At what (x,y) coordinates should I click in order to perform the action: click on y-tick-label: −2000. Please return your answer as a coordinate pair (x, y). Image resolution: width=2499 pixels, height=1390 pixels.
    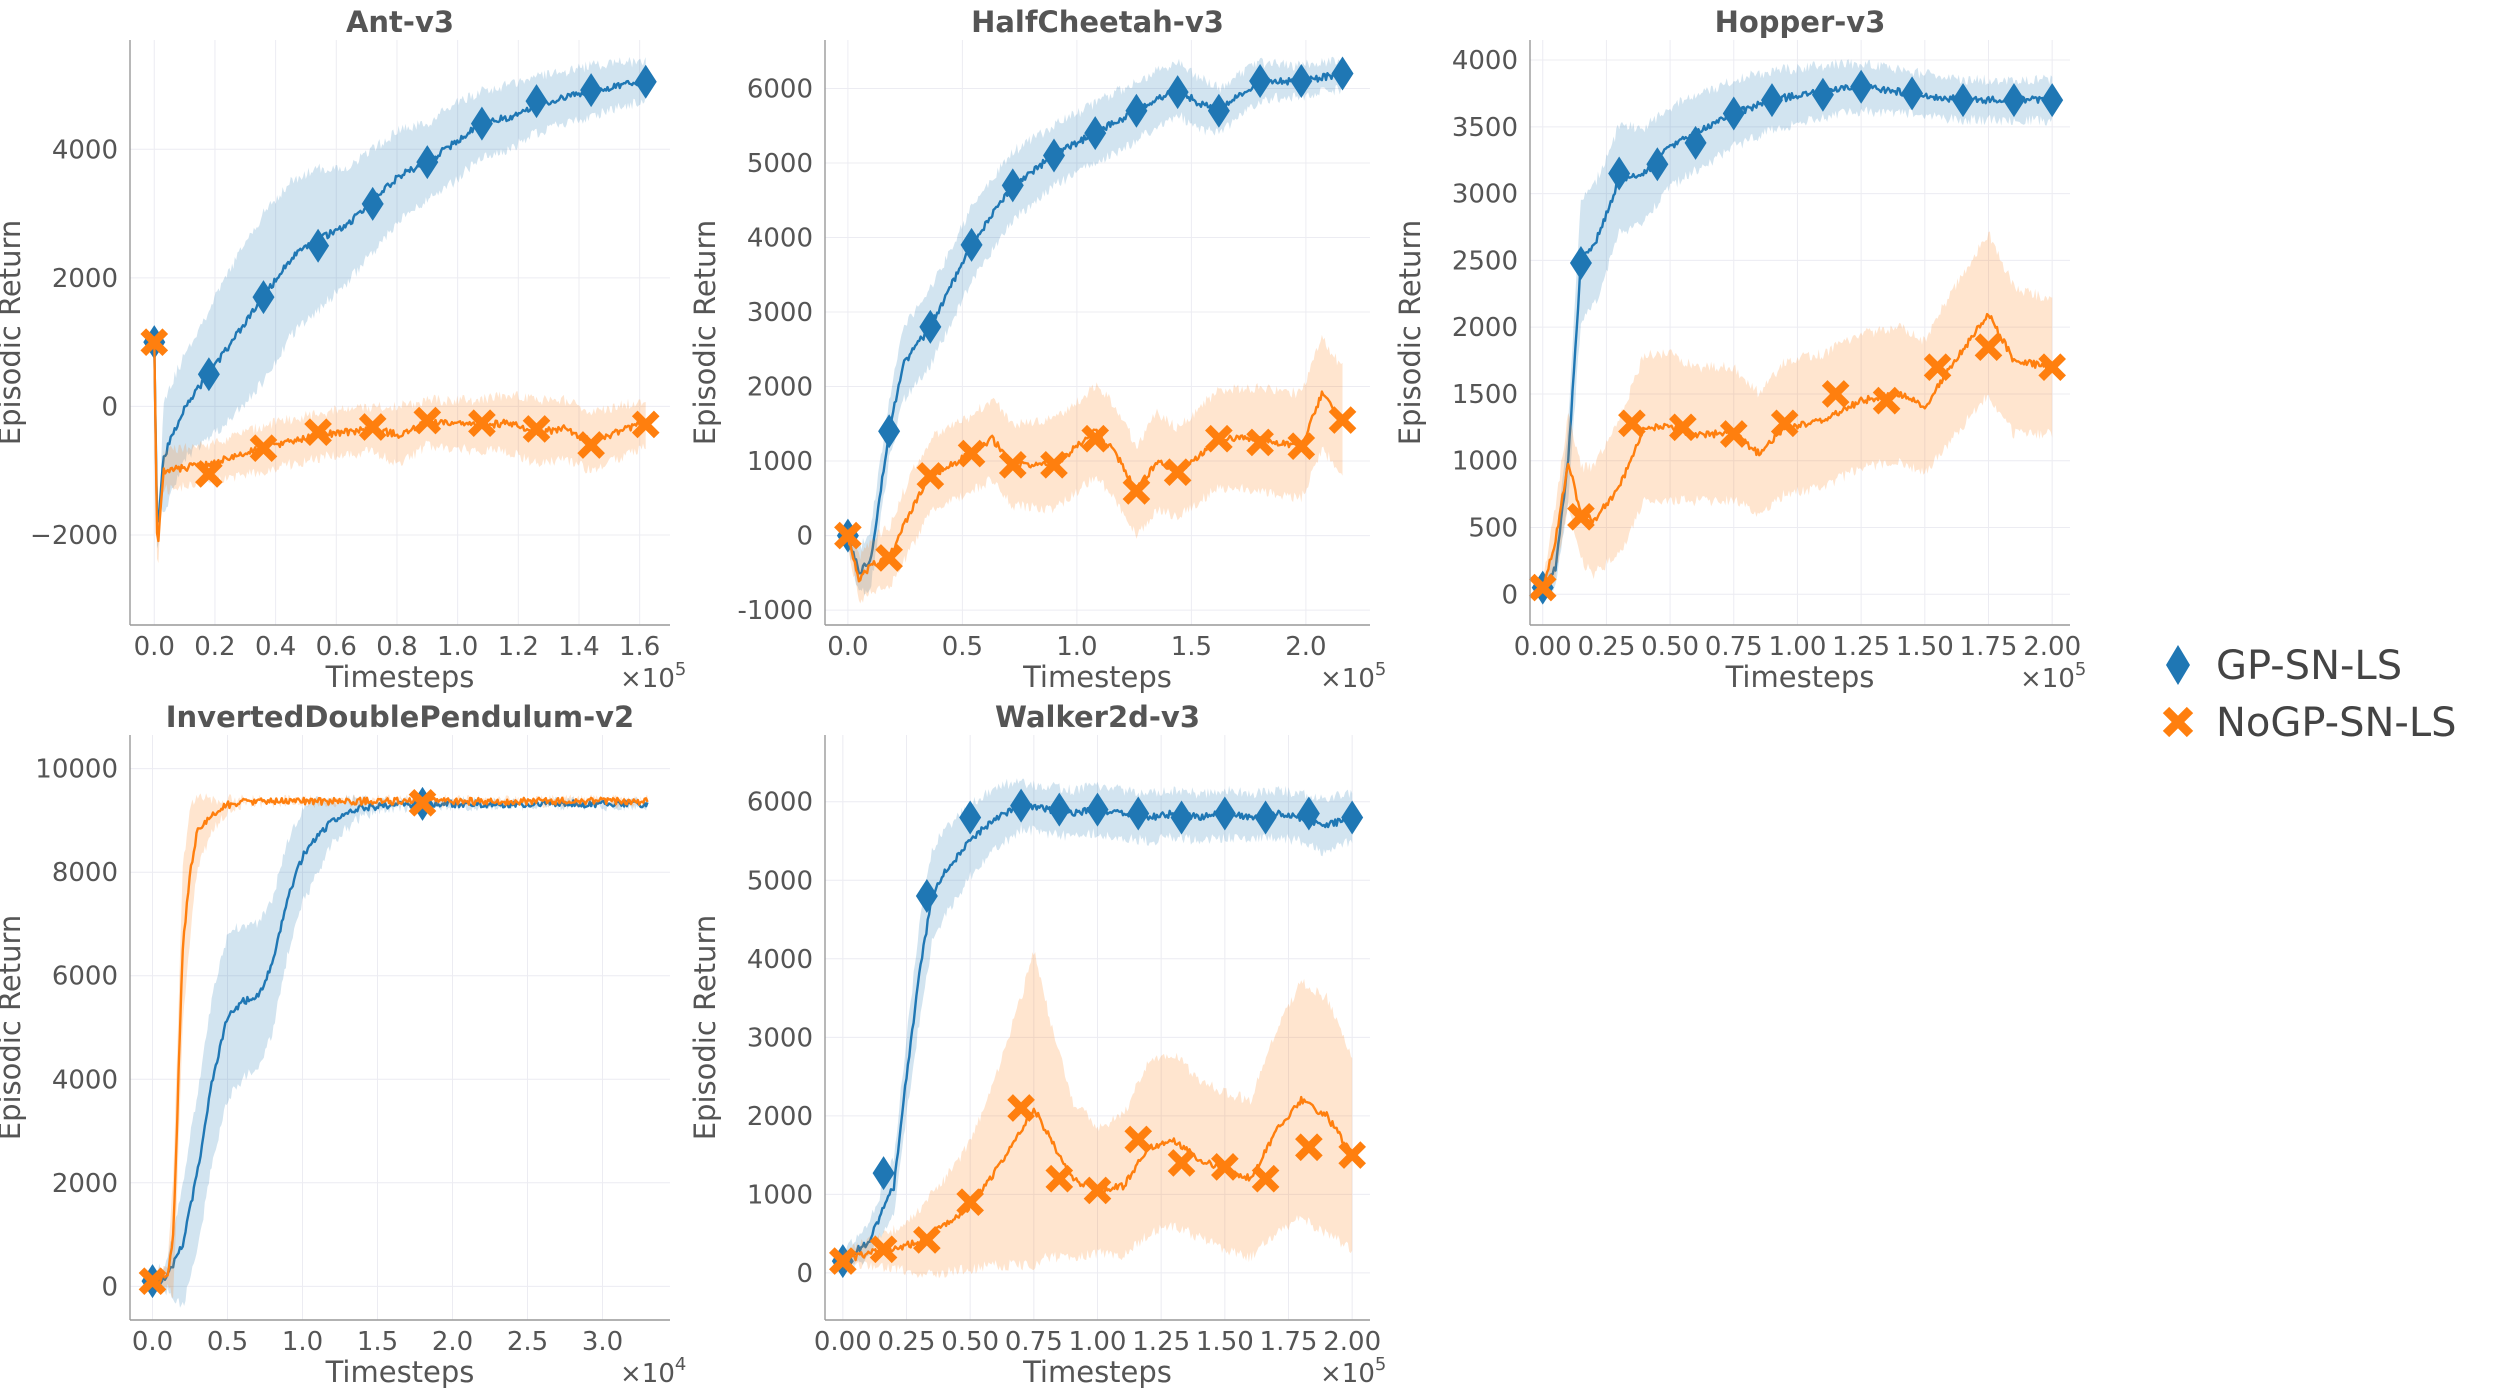
    Looking at the image, I should click on (74, 536).